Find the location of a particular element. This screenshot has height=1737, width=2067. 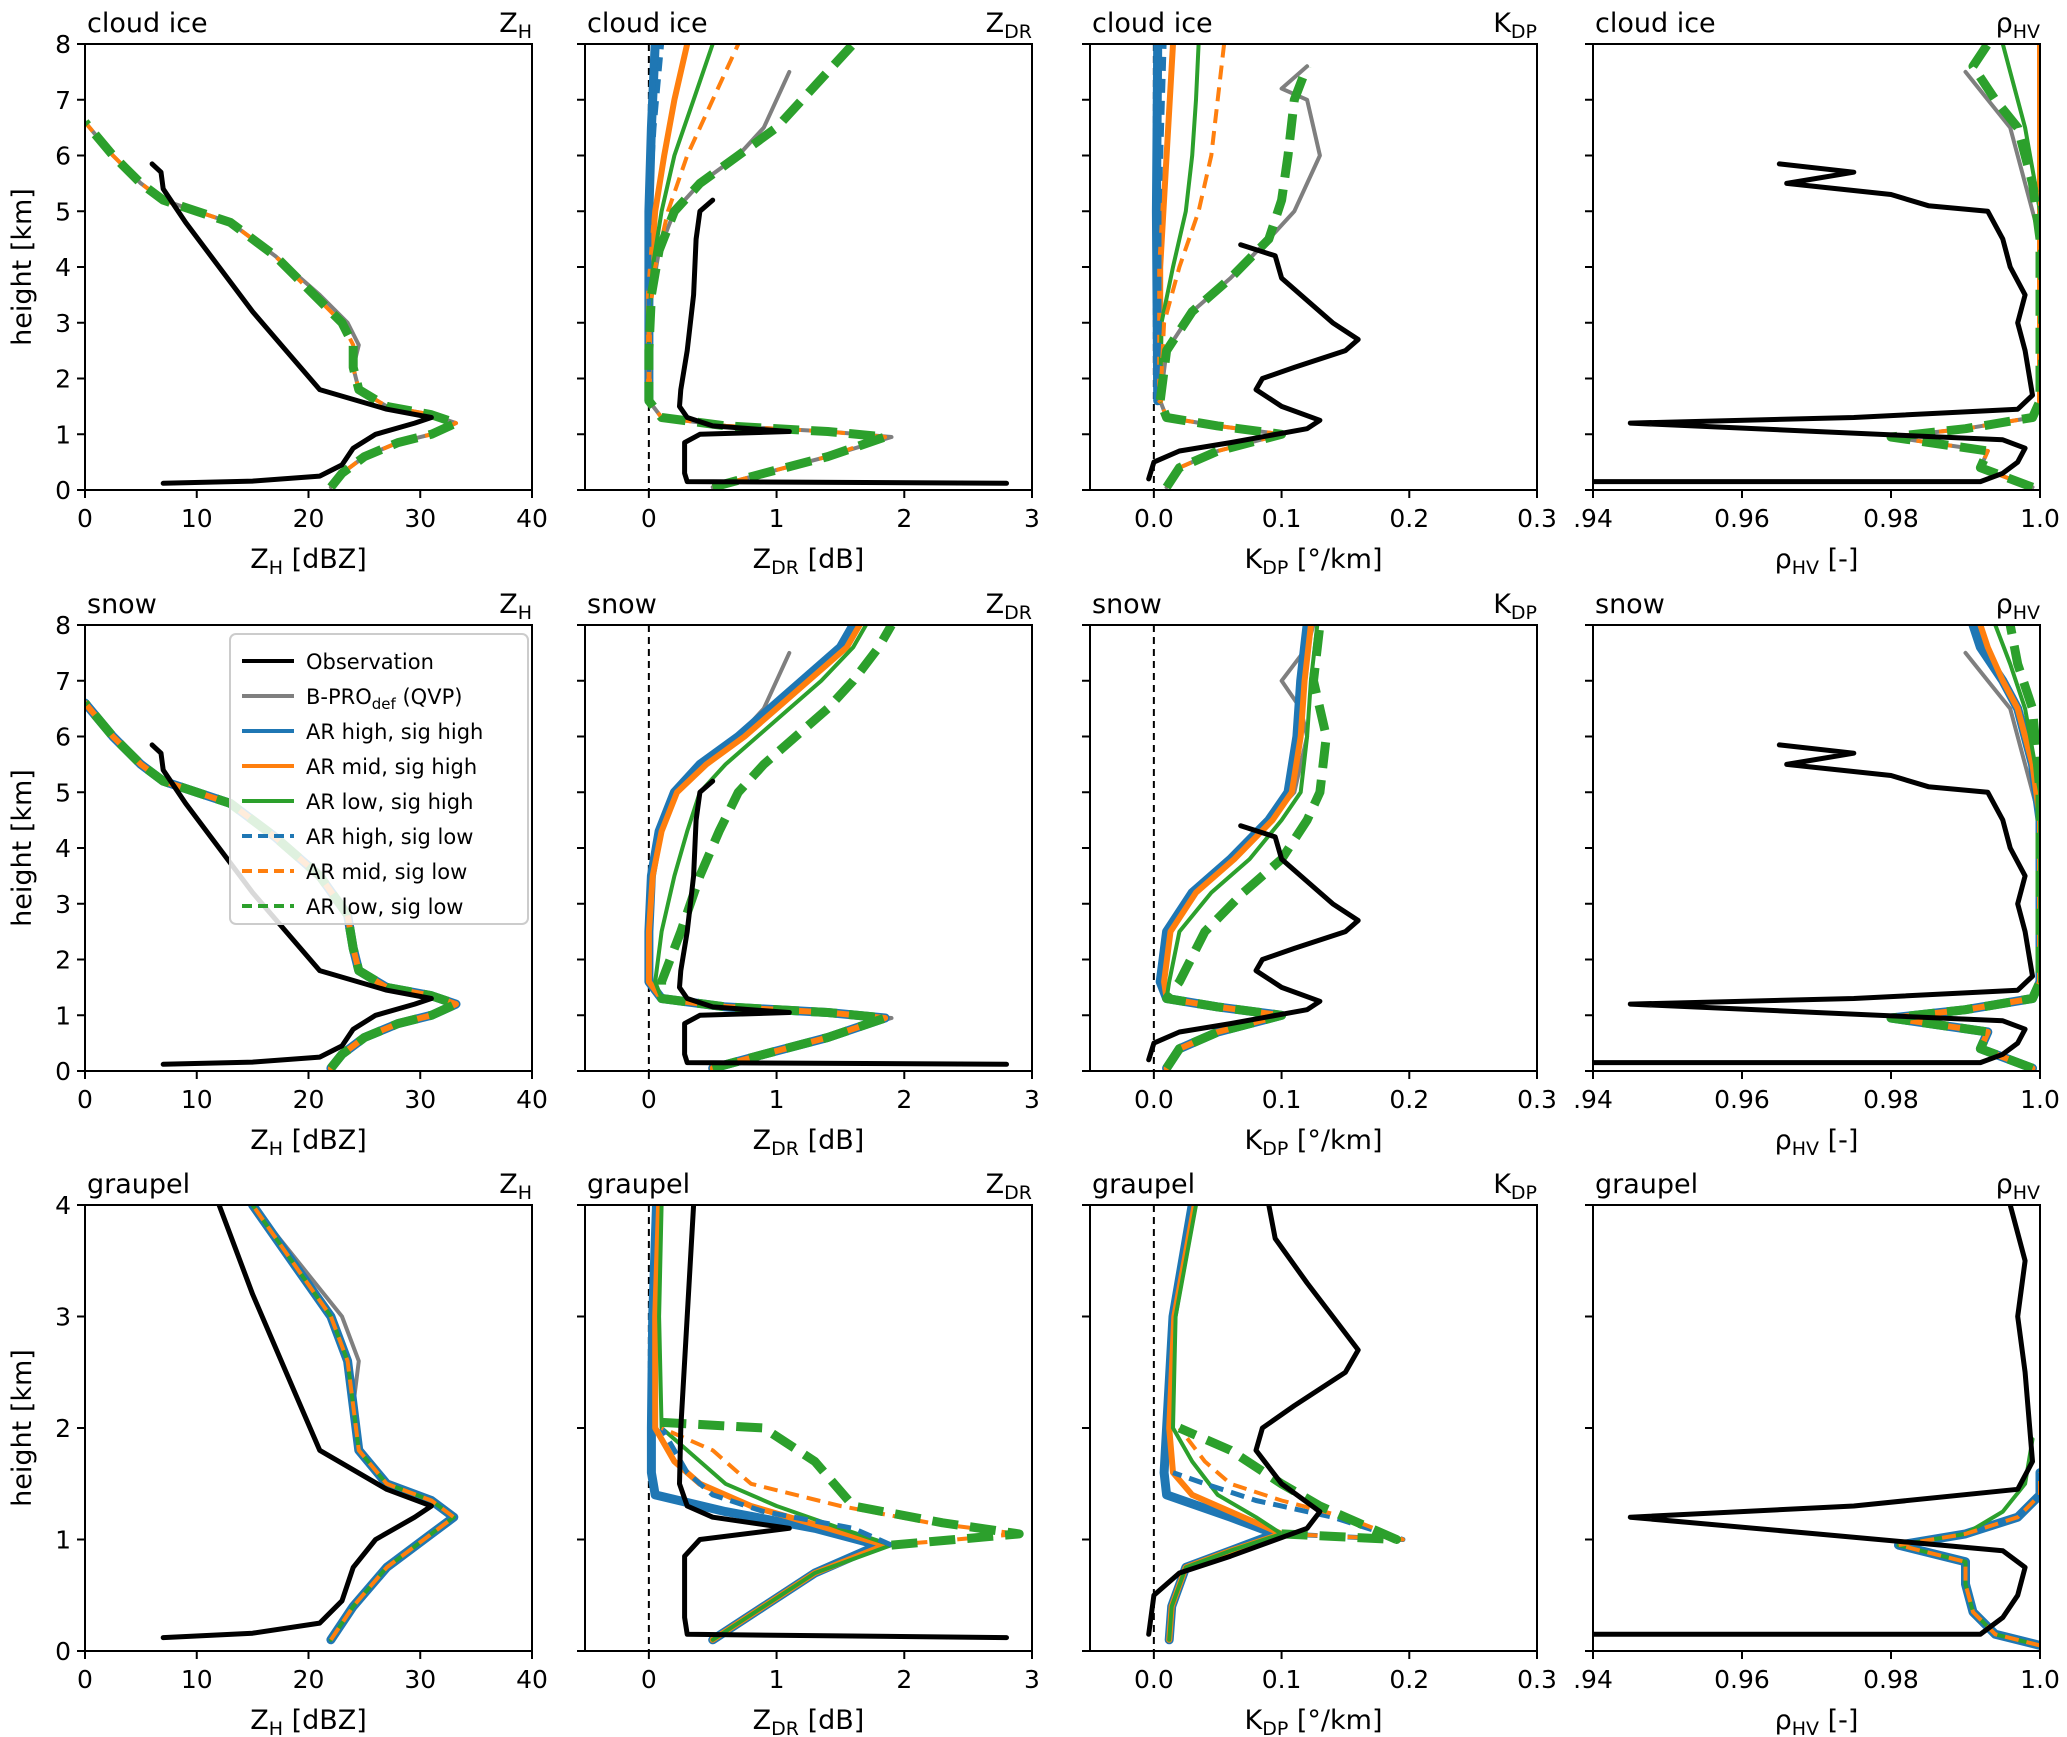

panel-cloud-ice-dp: 0.0 0.1 0.2 0.3 KDP [°/km] cloud ice KDP is located at coordinates (1319, 293).